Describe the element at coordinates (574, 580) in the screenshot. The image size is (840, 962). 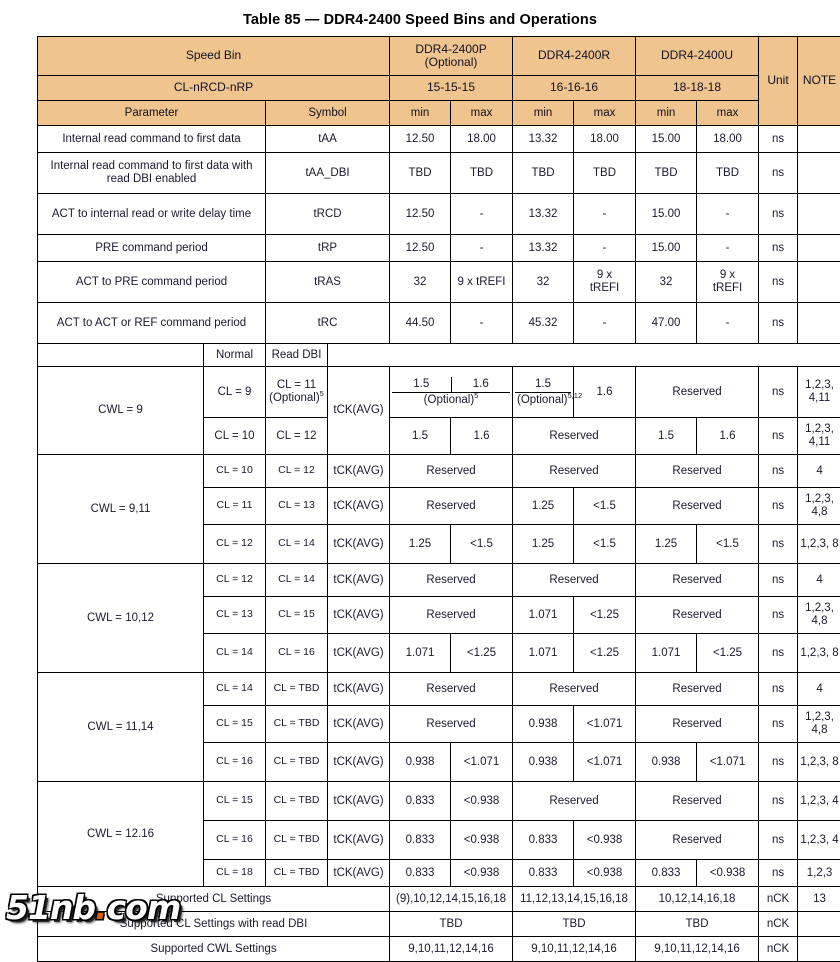
I see `cell-r-span: Reserved` at that location.